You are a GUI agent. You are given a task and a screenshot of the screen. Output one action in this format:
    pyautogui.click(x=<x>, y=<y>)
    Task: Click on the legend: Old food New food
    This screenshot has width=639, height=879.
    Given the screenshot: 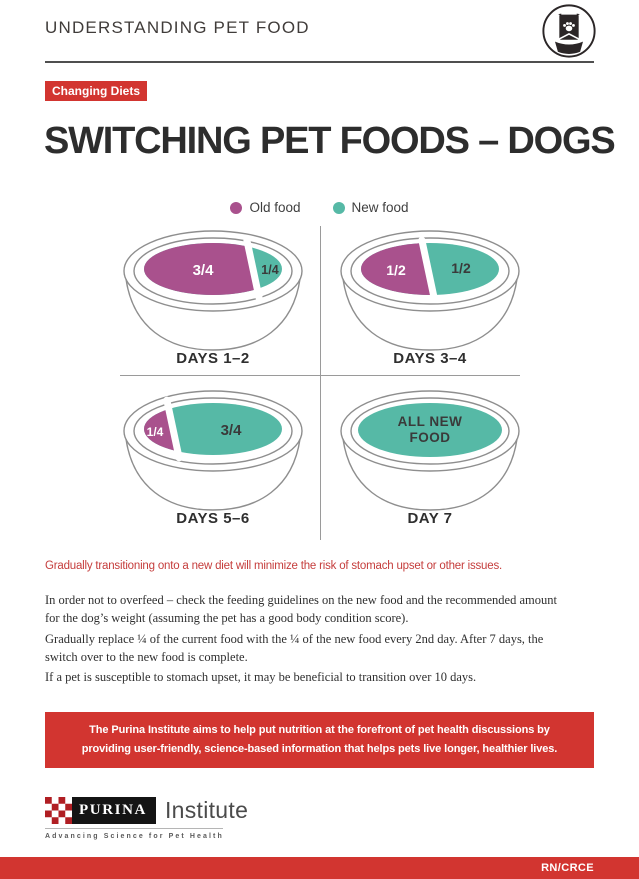 What is the action you would take?
    pyautogui.click(x=319, y=207)
    